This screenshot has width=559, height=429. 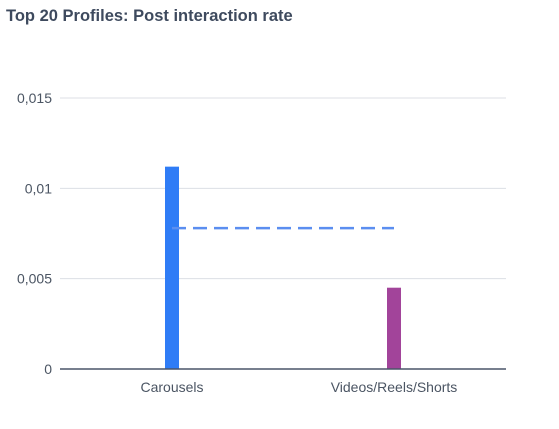 I want to click on x-category-label: Carousels, so click(x=171, y=387).